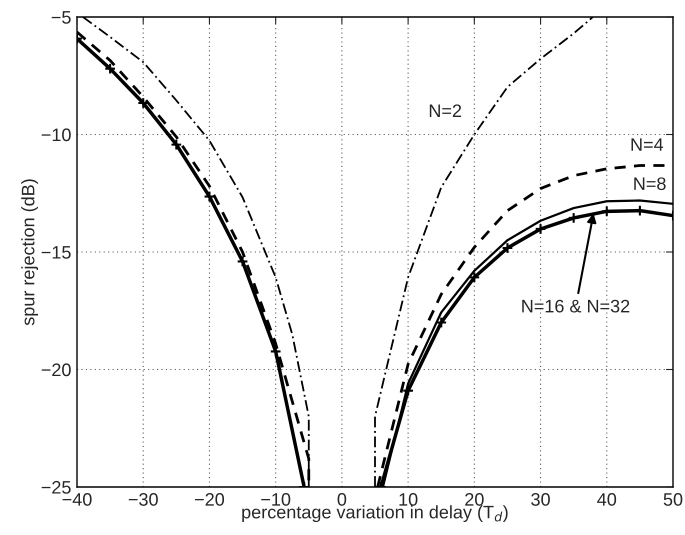  I want to click on y-tick-label: −5, so click(61, 17).